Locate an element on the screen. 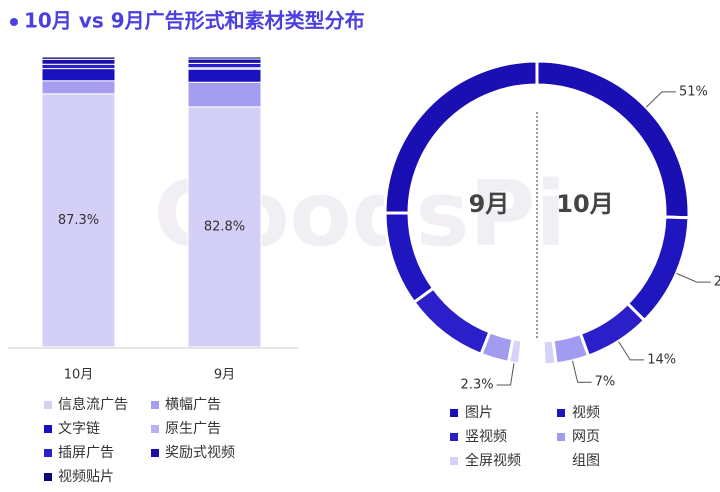 This screenshot has width=720, height=492. data-label: 24% is located at coordinates (717, 282).